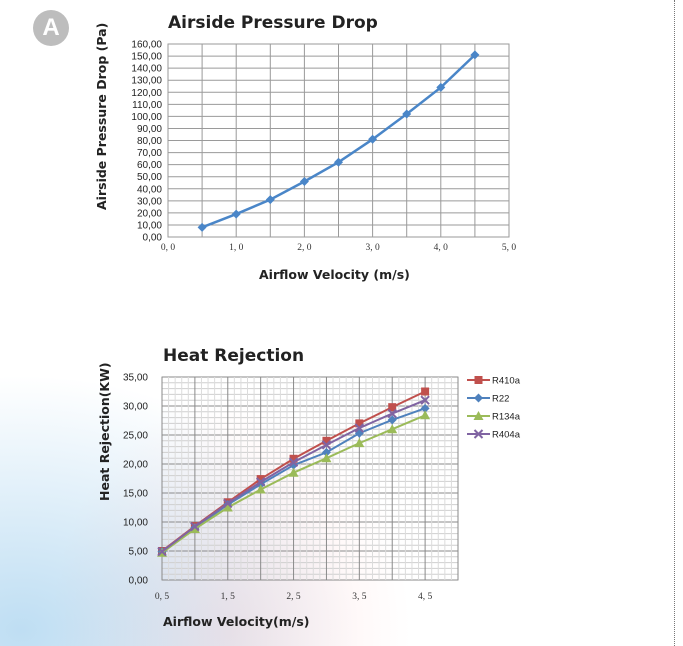  What do you see at coordinates (228, 597) in the screenshot?
I see `chart2-x-tick-label: 1, 5` at bounding box center [228, 597].